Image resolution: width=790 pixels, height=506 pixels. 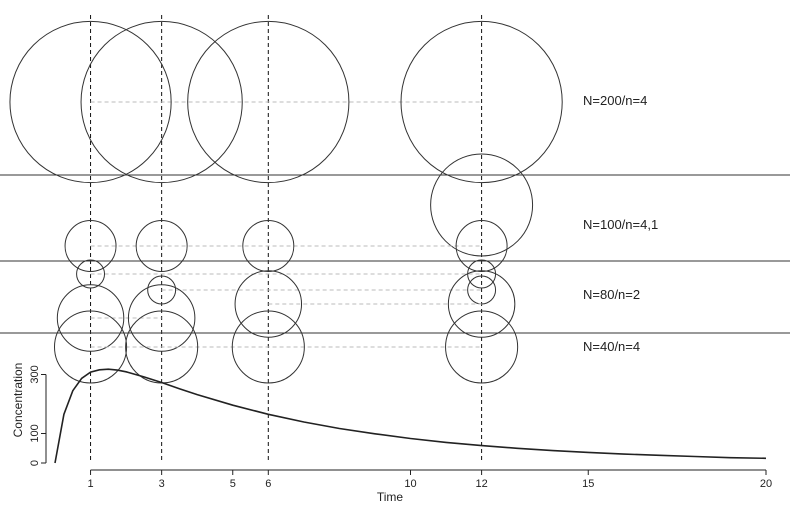 What do you see at coordinates (268, 484) in the screenshot?
I see `x-tick-label: 6` at bounding box center [268, 484].